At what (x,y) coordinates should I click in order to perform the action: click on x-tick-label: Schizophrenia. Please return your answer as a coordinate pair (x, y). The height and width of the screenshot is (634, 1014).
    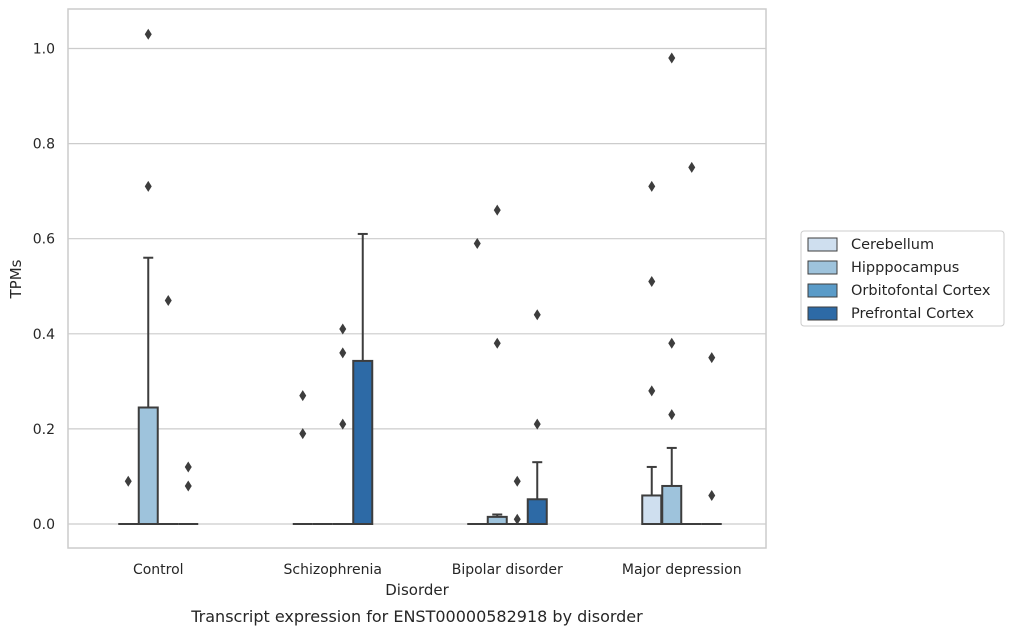
    Looking at the image, I should click on (333, 570).